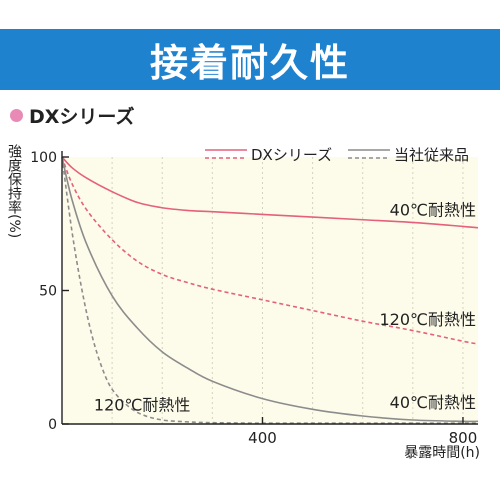 Image resolution: width=500 pixels, height=500 pixels. Describe the element at coordinates (442, 453) in the screenshot. I see `x-axis-label: 暴露時間(h)` at that location.